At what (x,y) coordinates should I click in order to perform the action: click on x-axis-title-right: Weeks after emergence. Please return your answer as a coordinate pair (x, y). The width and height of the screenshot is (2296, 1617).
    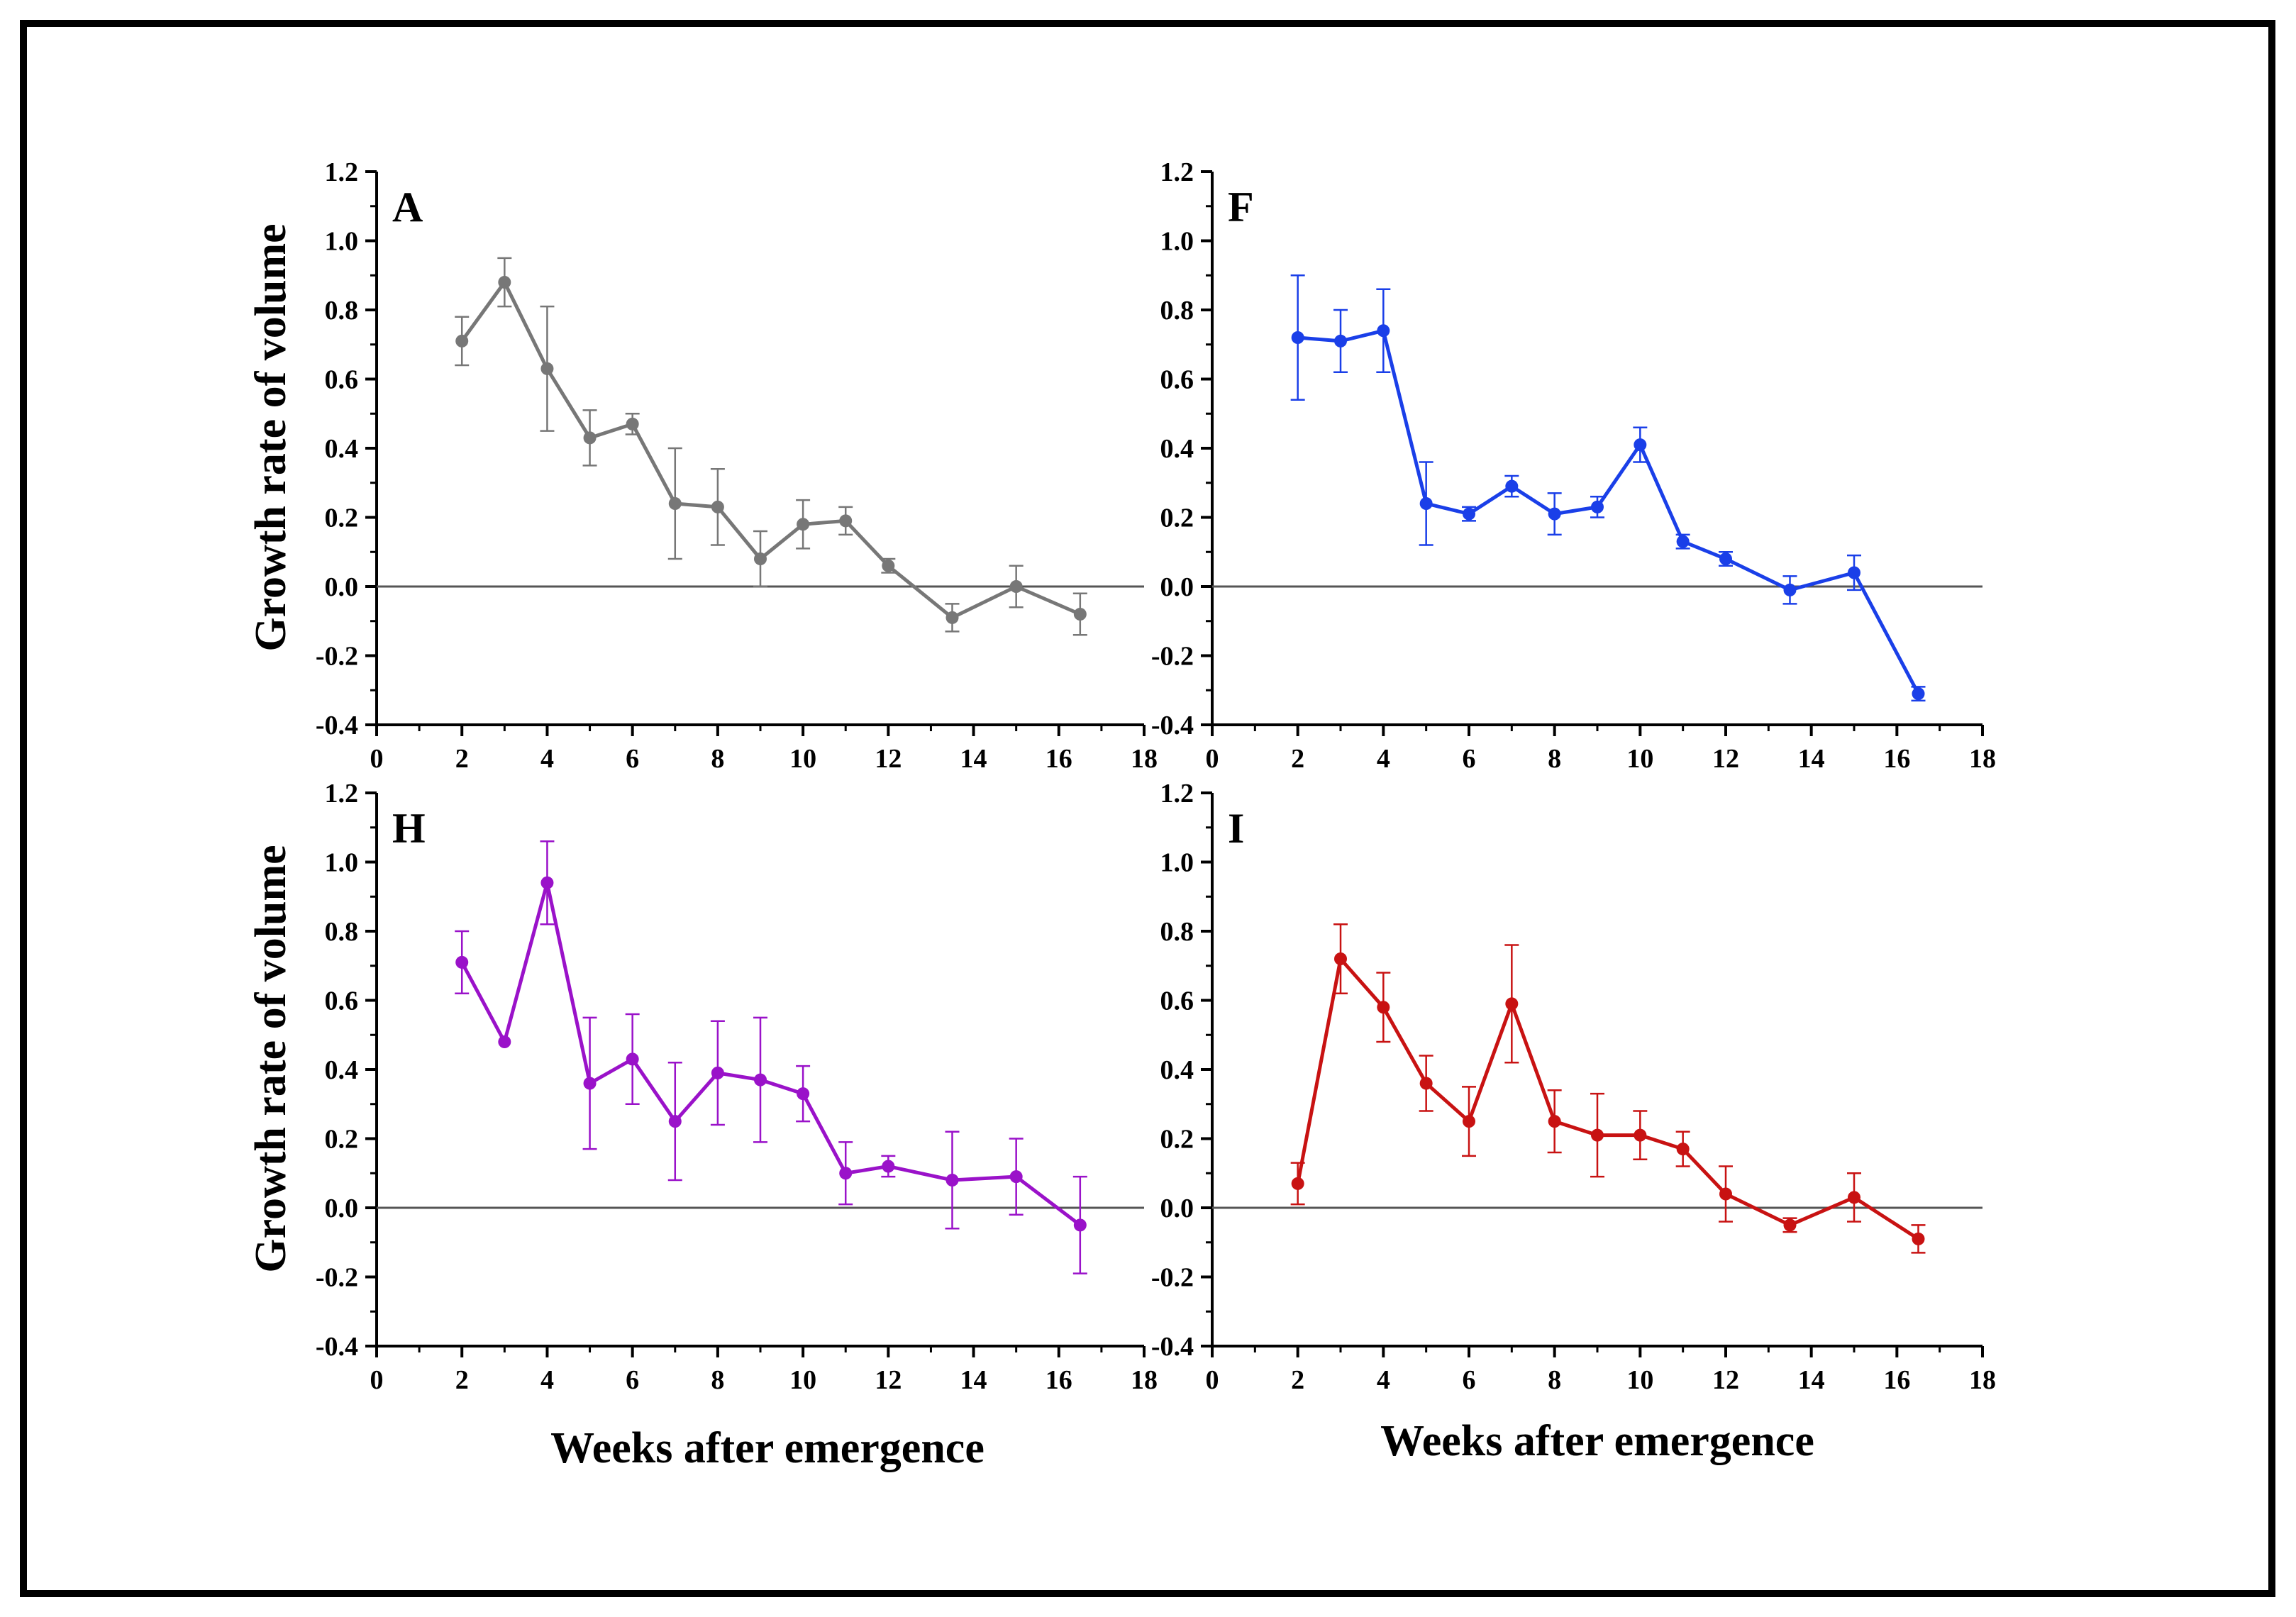
    Looking at the image, I should click on (1597, 1441).